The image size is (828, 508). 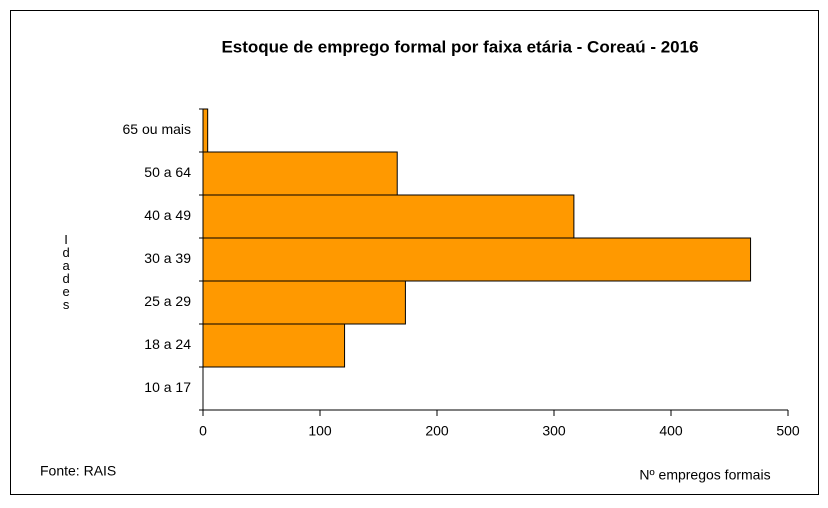 What do you see at coordinates (78, 471) in the screenshot?
I see `source-note: Fonte: RAIS` at bounding box center [78, 471].